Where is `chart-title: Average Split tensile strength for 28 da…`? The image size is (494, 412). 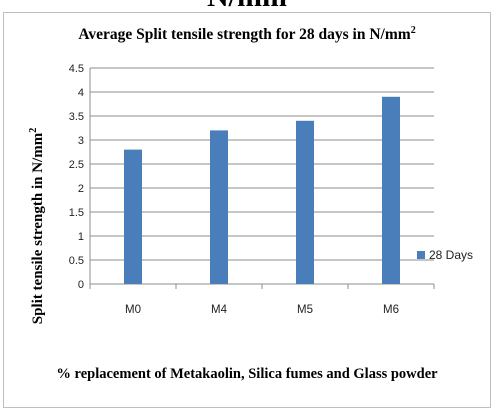 chart-title: Average Split tensile strength for 28 da… is located at coordinates (247, 33).